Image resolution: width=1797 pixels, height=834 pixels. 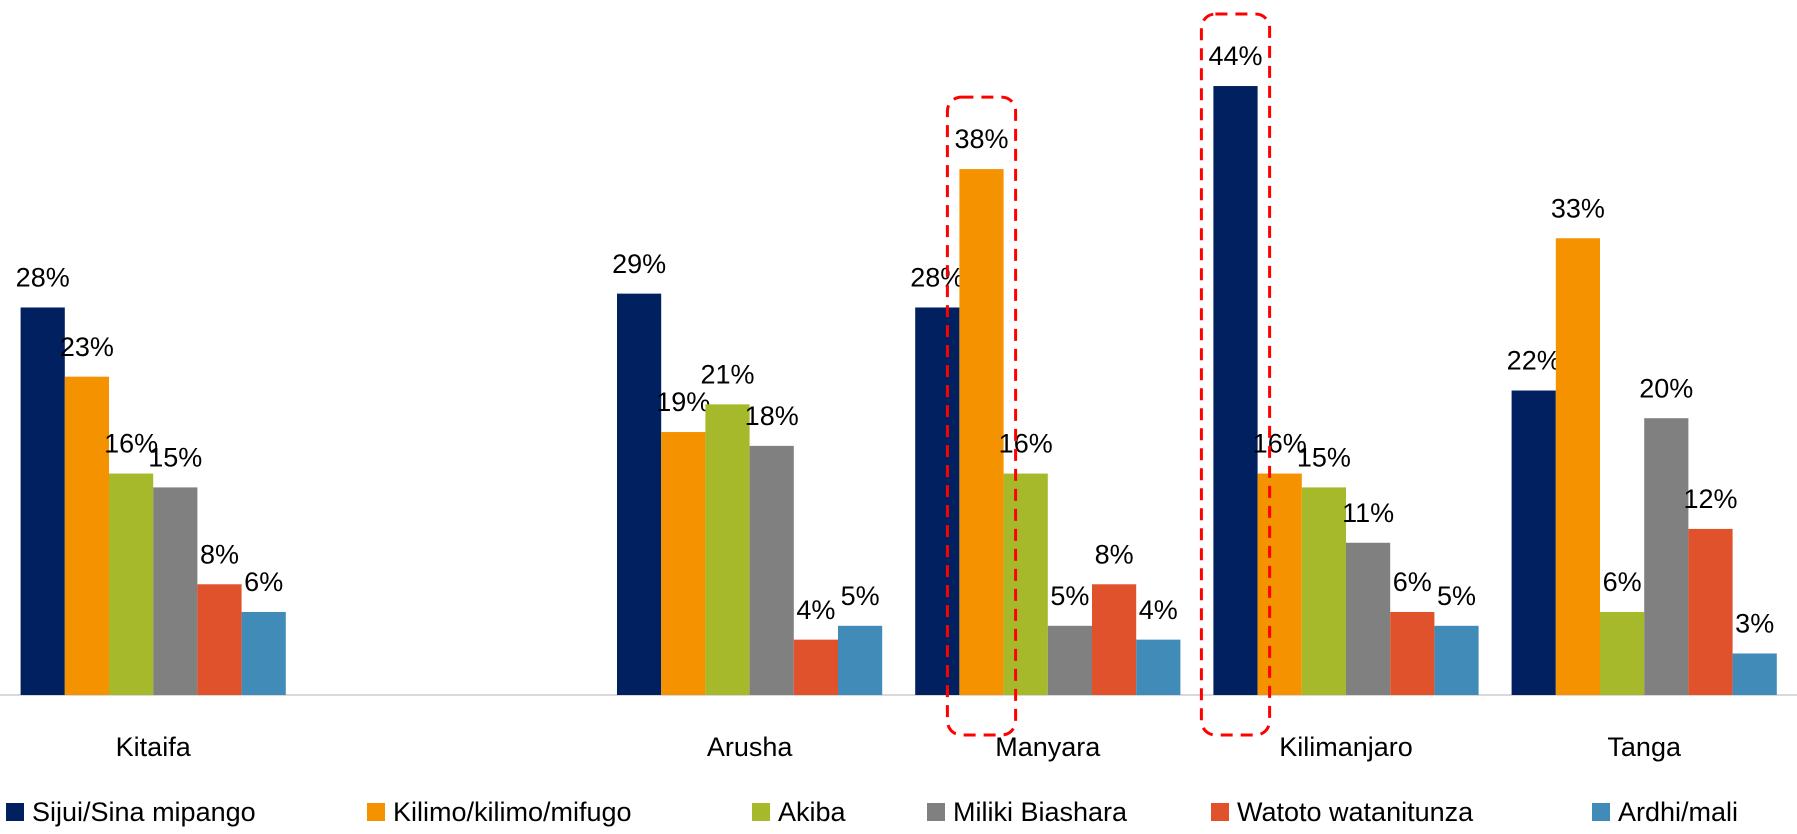 What do you see at coordinates (1754, 624) in the screenshot?
I see `data-label: 3%` at bounding box center [1754, 624].